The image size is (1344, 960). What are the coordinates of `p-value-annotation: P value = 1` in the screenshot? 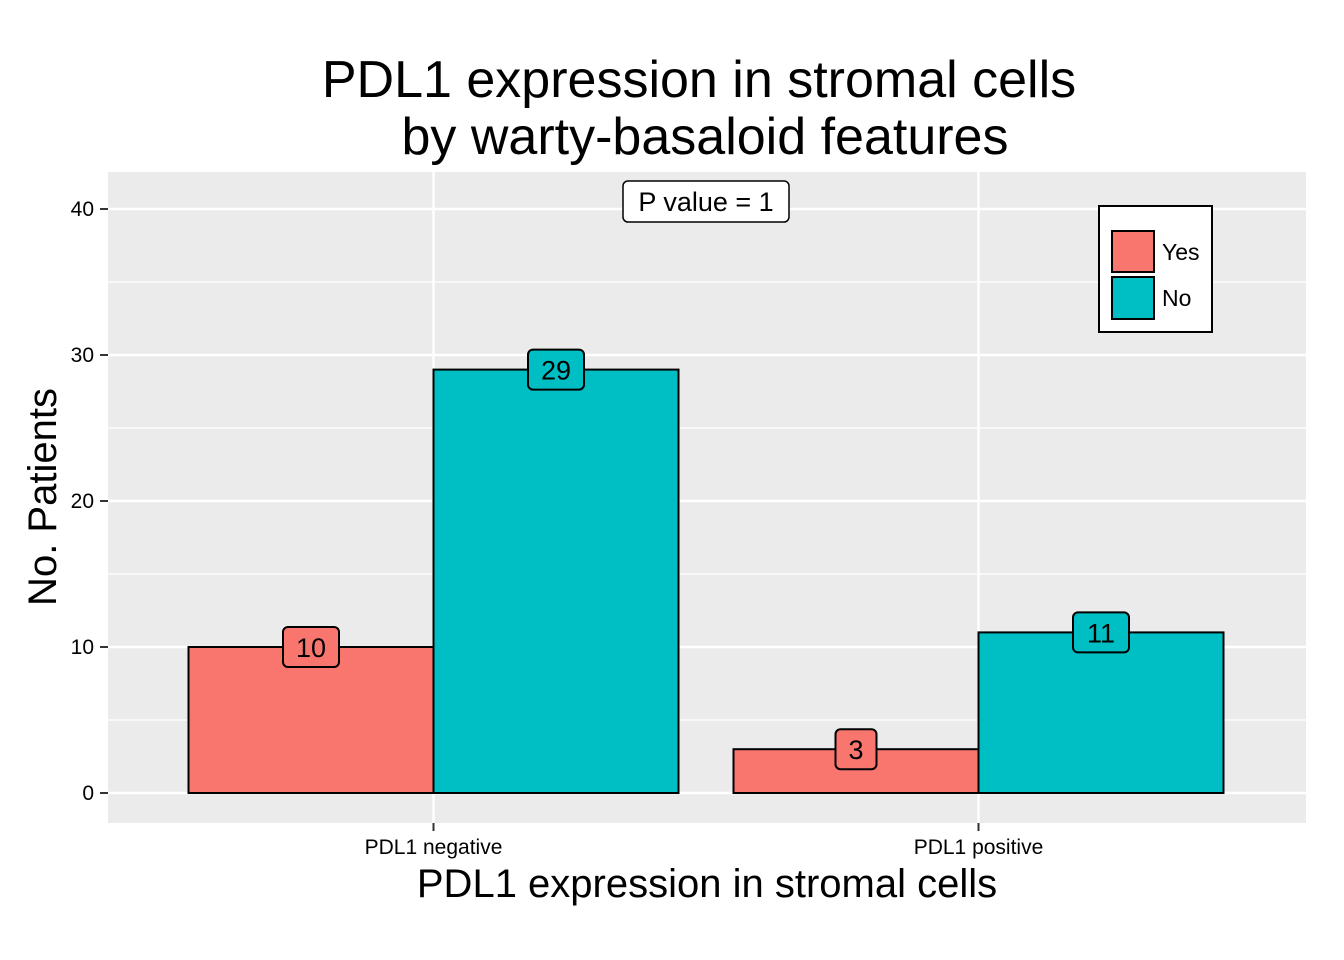 It's located at (706, 201).